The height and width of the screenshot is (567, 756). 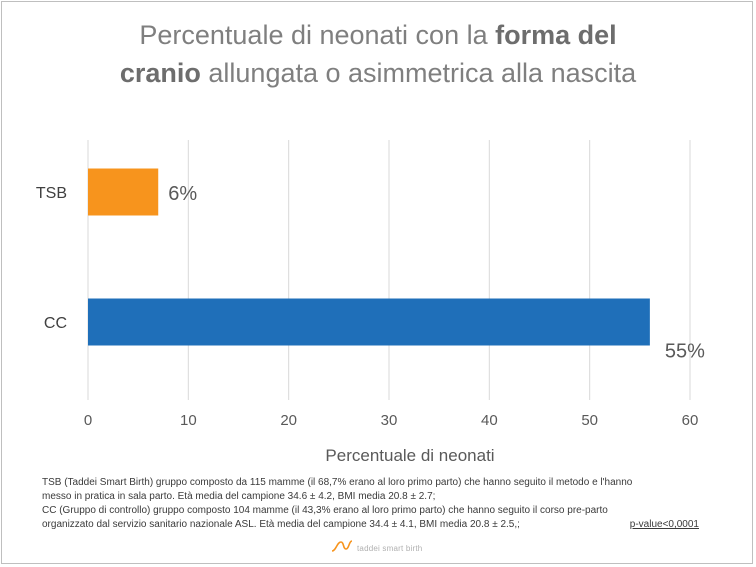 What do you see at coordinates (489, 420) in the screenshot?
I see `x-tick-40: 40` at bounding box center [489, 420].